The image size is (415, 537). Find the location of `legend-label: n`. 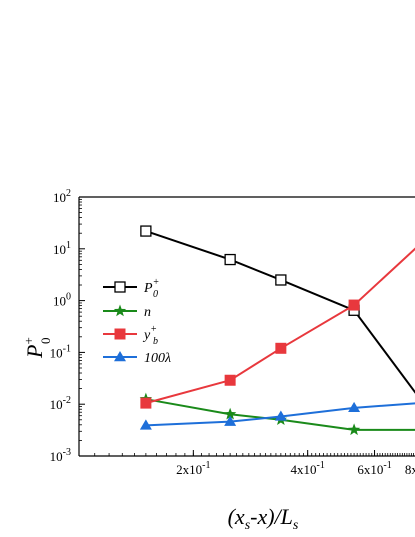

legend-label: n is located at coordinates (147, 312).